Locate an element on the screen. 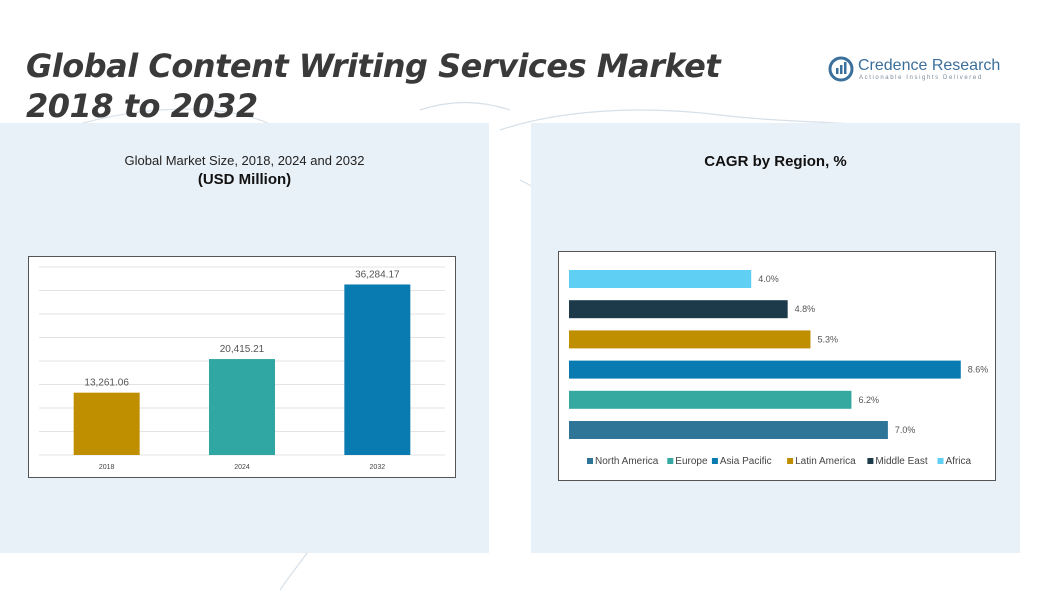 The height and width of the screenshot is (605, 1053). legend-label: Latin America is located at coordinates (825, 461).